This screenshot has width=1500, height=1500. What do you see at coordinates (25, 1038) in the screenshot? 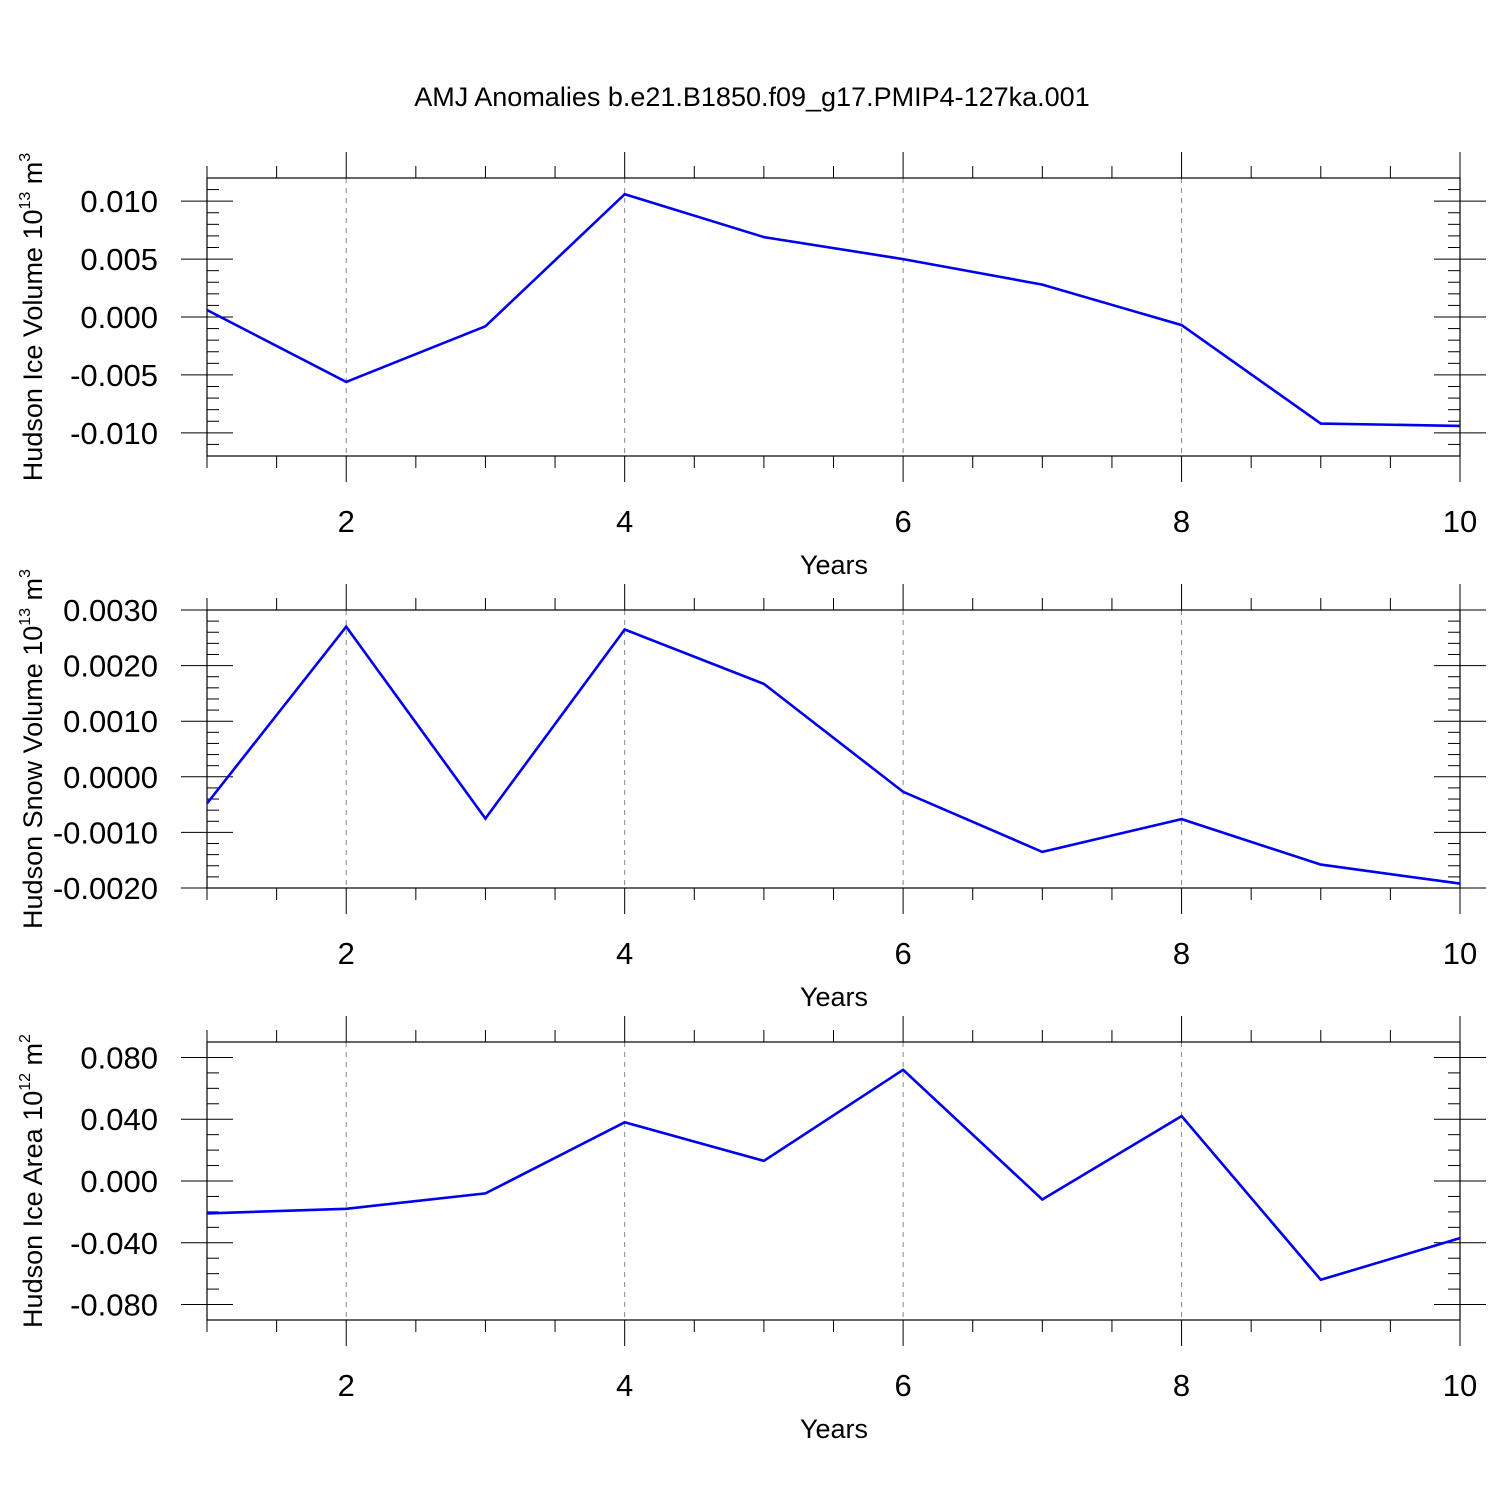
I see `y-axis-label-unit-exponent: 2` at bounding box center [25, 1038].